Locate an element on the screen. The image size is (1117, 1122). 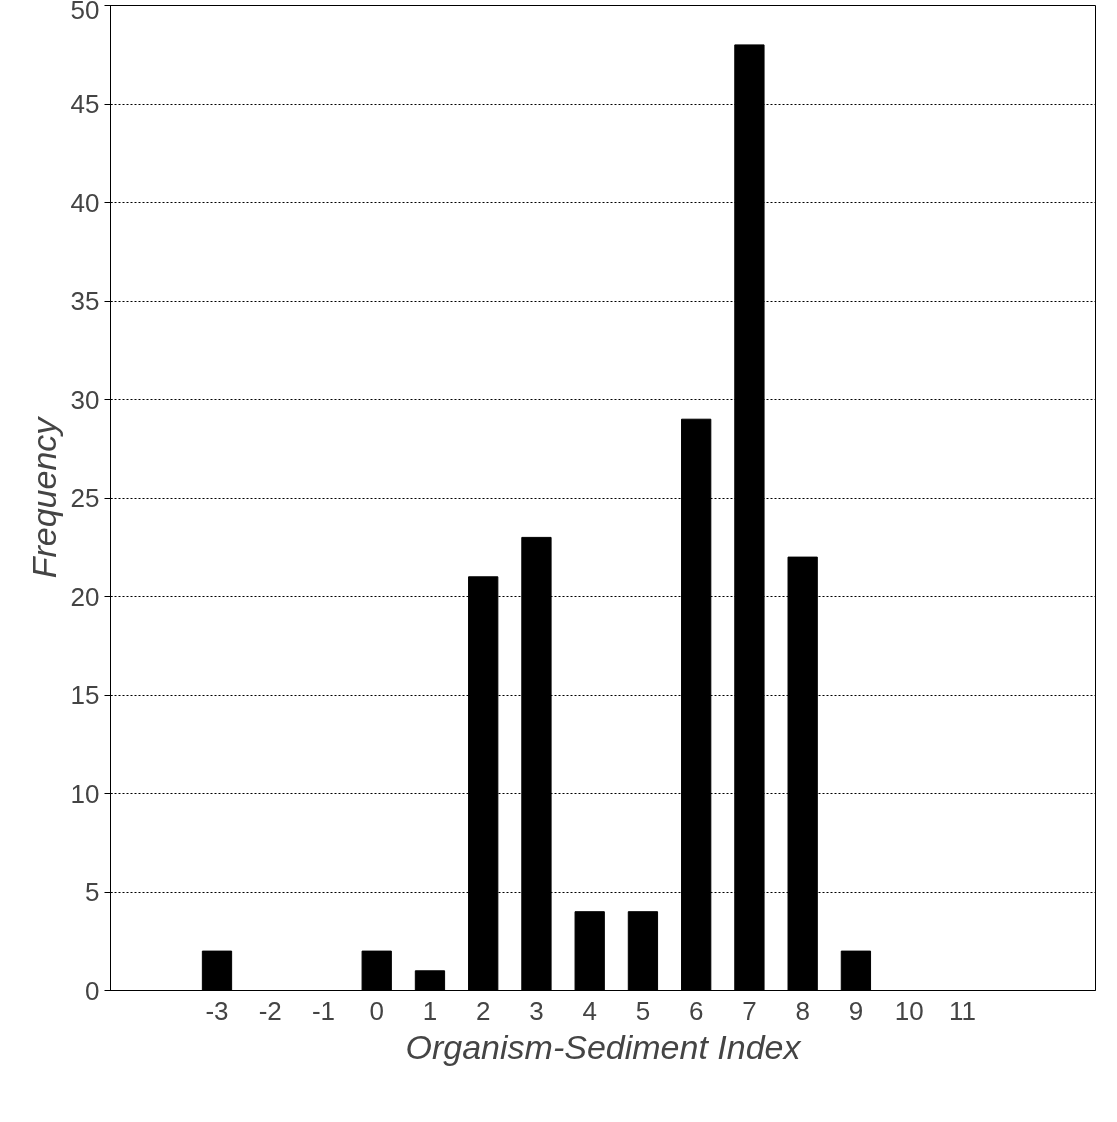
x-tick-label: 6 is located at coordinates (696, 1010).